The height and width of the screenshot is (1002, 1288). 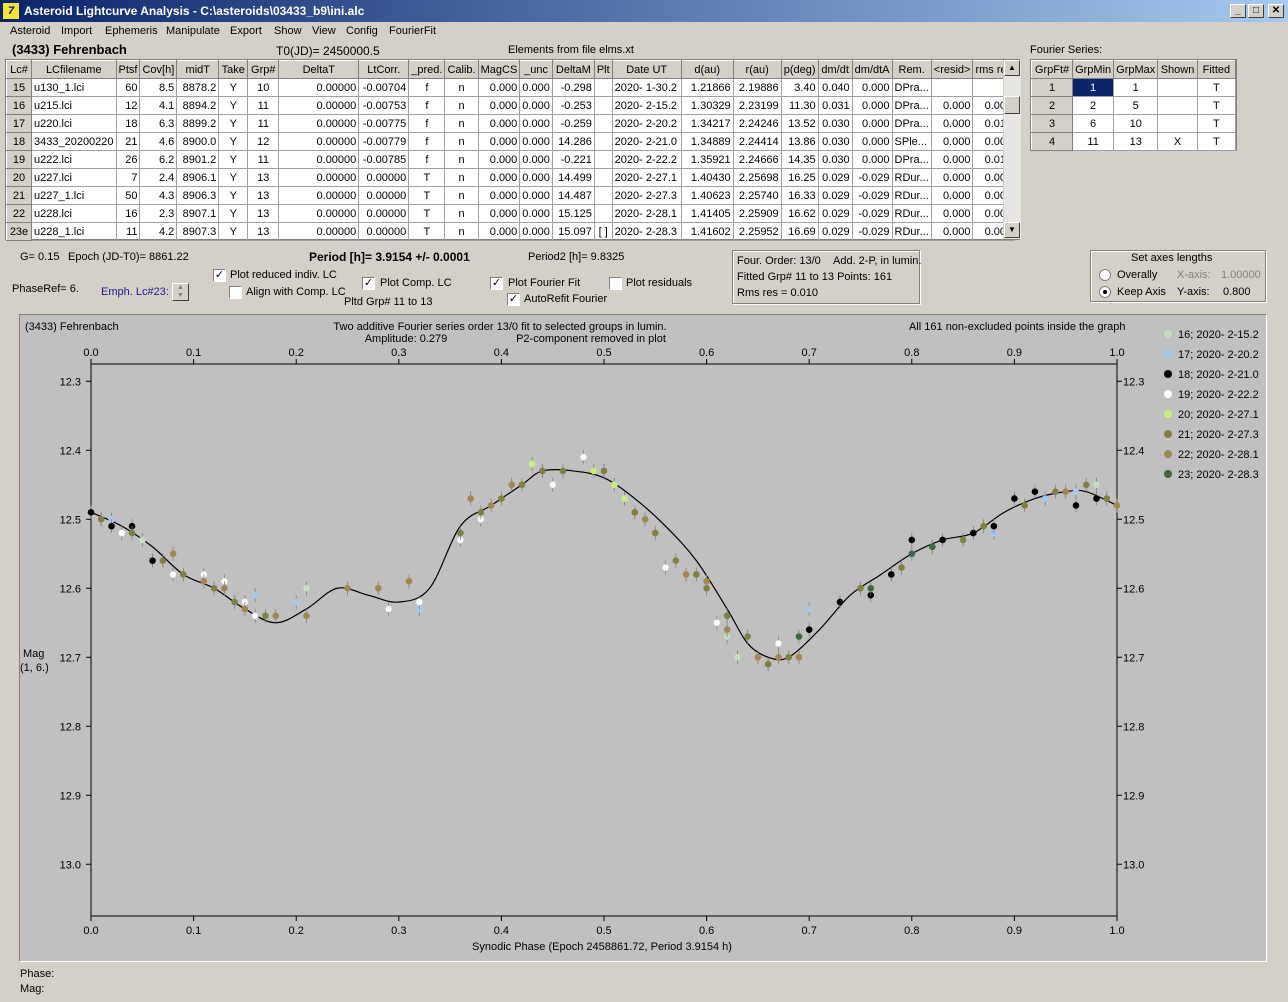 What do you see at coordinates (219, 275) in the screenshot?
I see `plot-reduced-checkbox: ✓` at bounding box center [219, 275].